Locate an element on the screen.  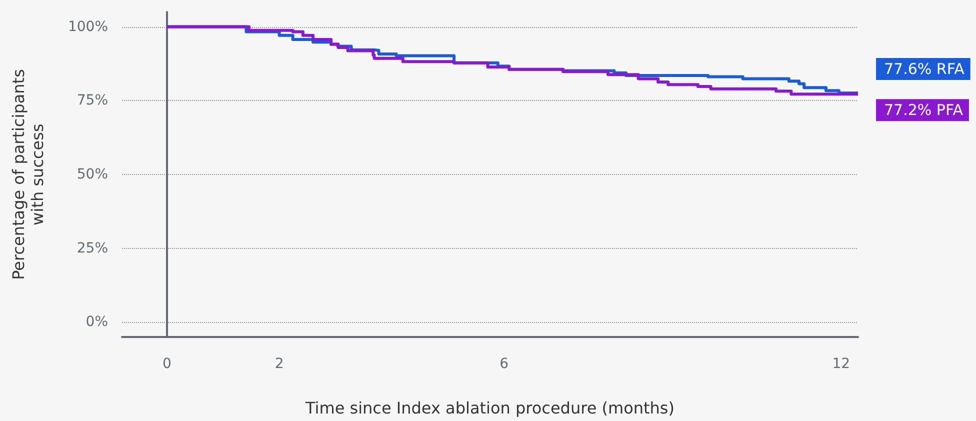
x-tick-label: 0 is located at coordinates (167, 364).